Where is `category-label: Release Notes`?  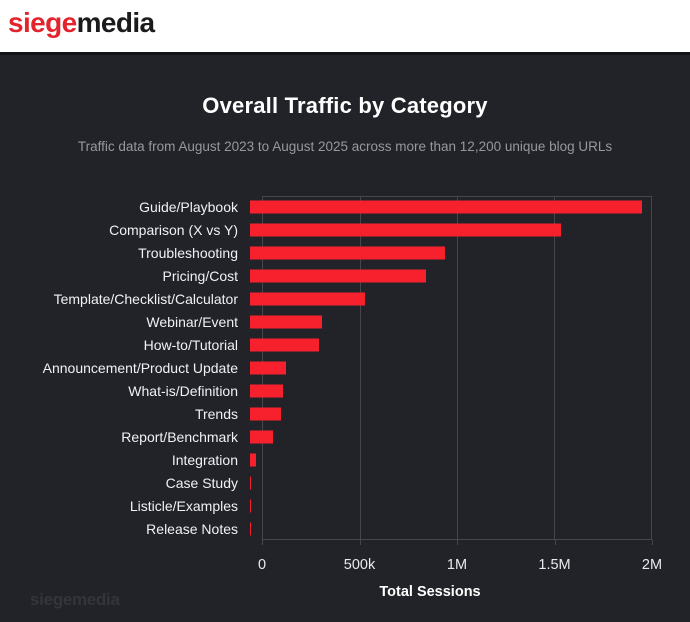
category-label: Release Notes is located at coordinates (192, 528).